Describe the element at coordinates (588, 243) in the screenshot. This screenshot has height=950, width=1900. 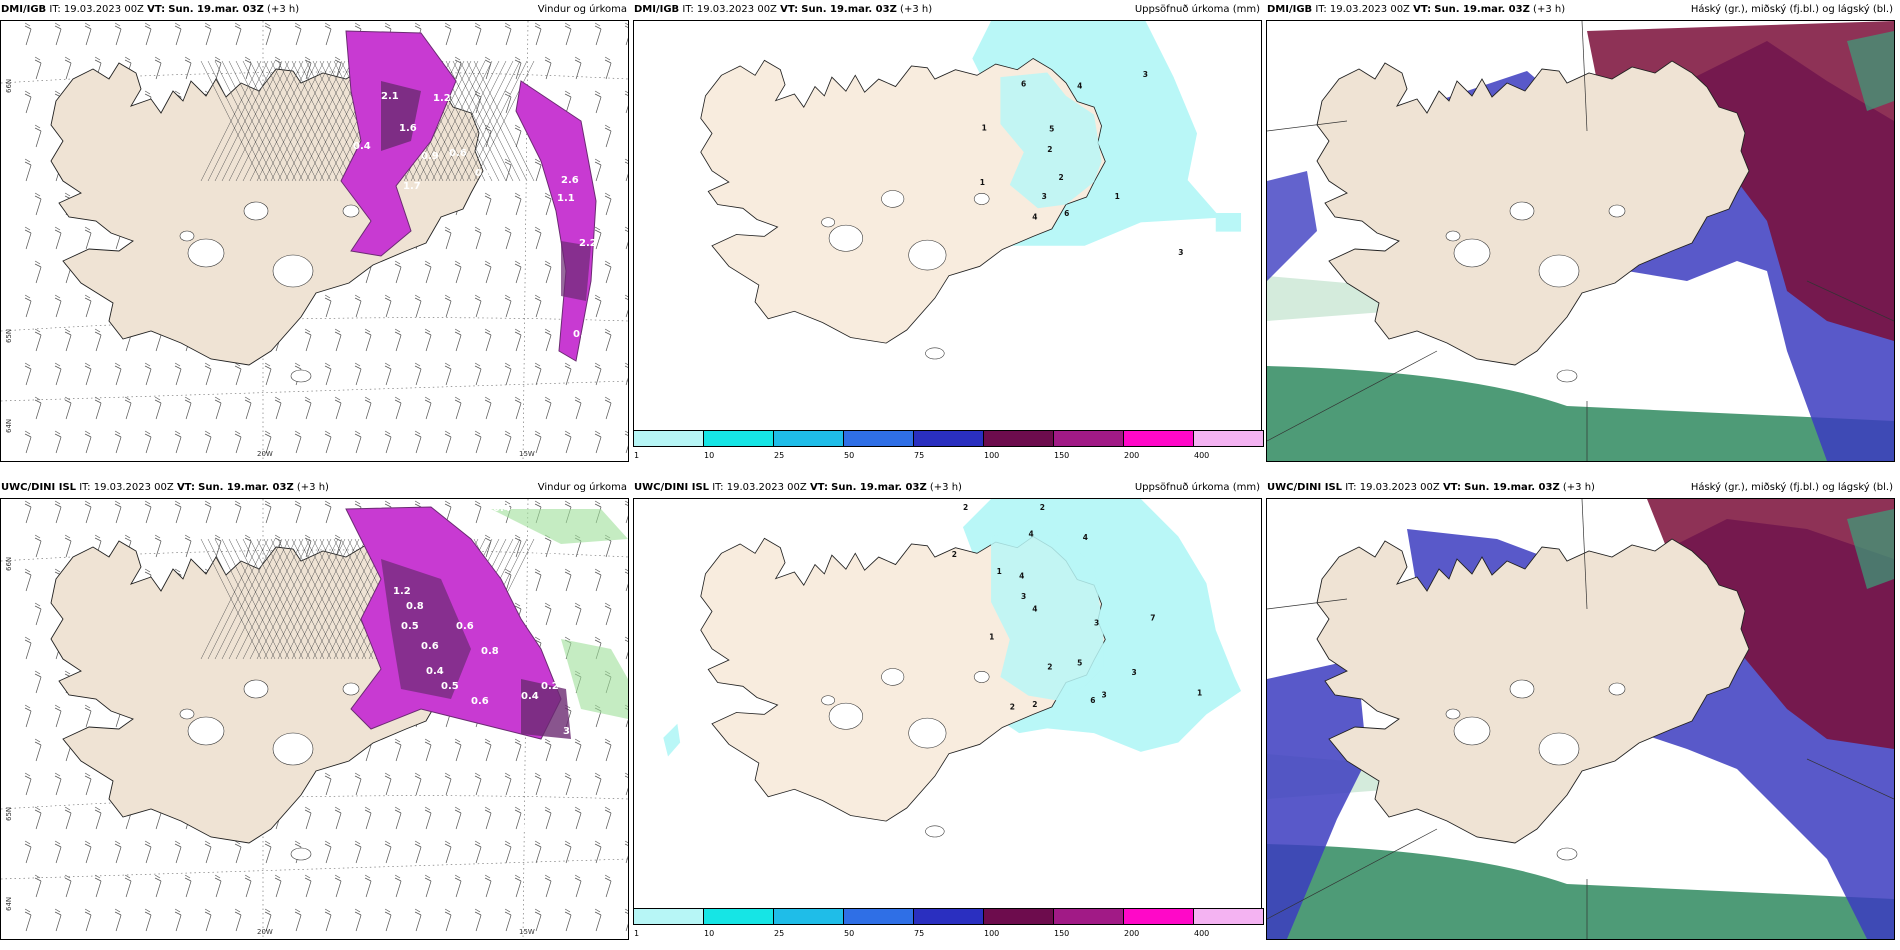
I see `precip-value-label: 2.2` at that location.